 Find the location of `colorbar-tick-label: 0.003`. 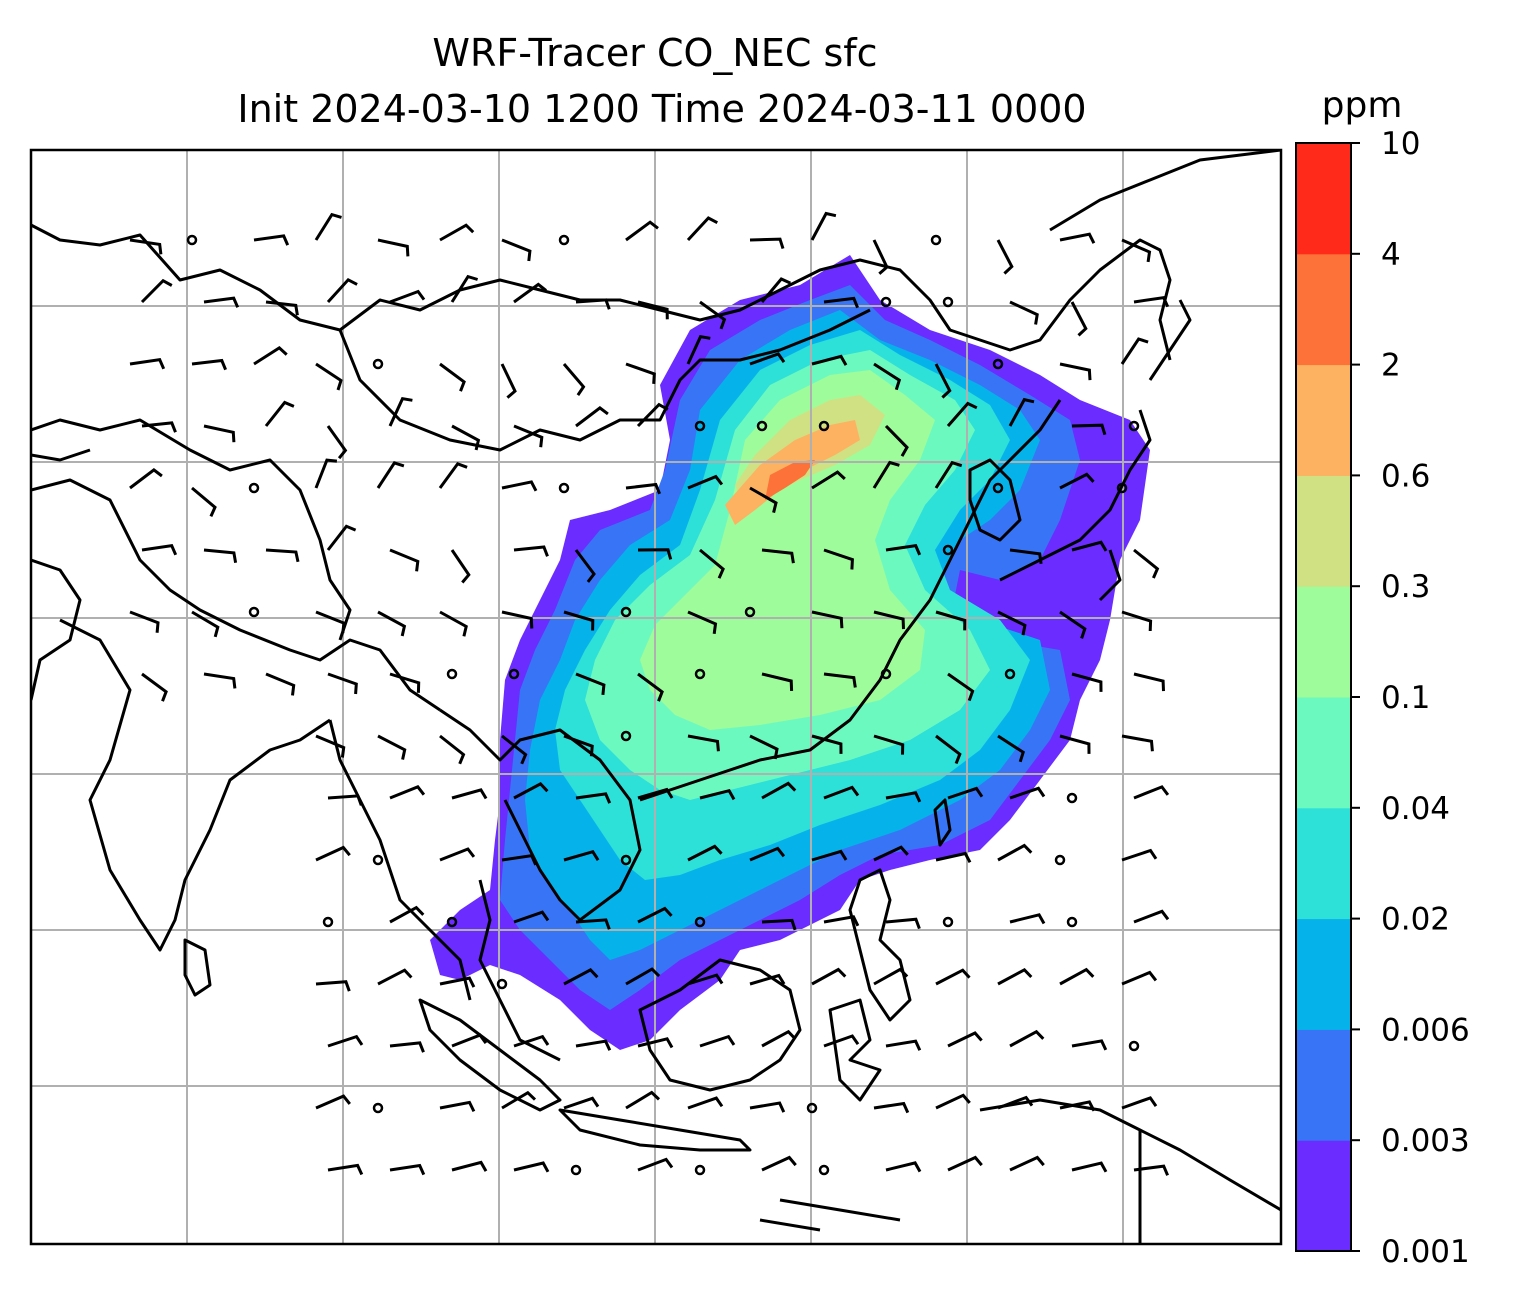

colorbar-tick-label: 0.003 is located at coordinates (1425, 1141).